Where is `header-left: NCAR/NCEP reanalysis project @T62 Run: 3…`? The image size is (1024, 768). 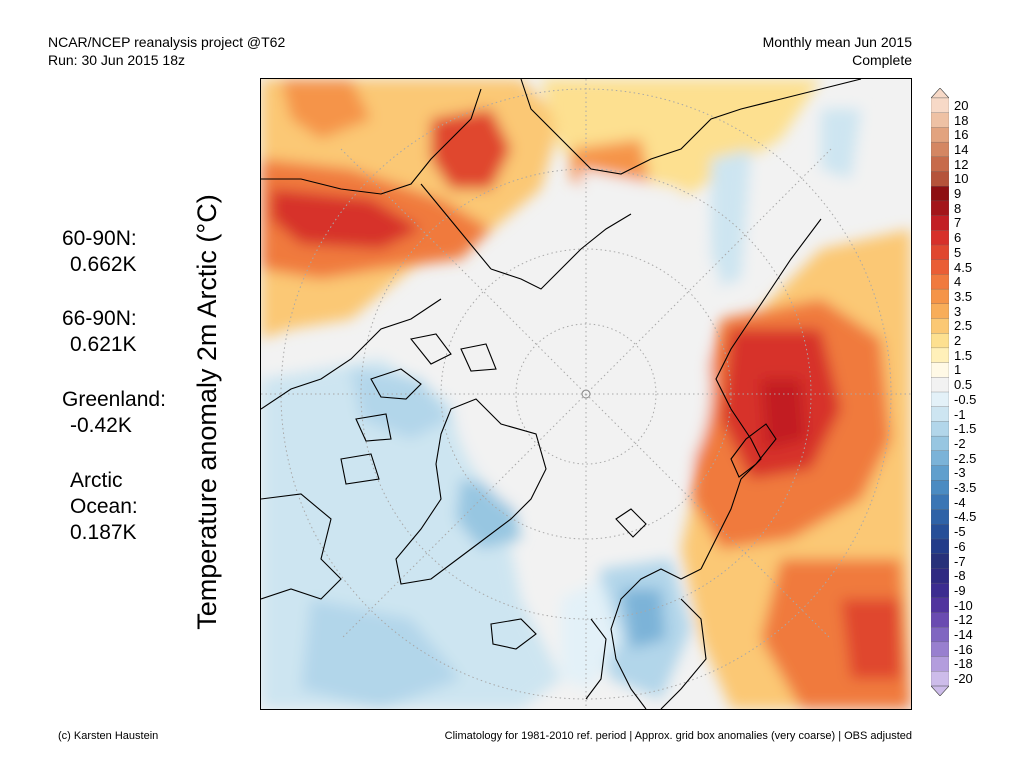
header-left: NCAR/NCEP reanalysis project @T62 Run: 3… is located at coordinates (166, 51).